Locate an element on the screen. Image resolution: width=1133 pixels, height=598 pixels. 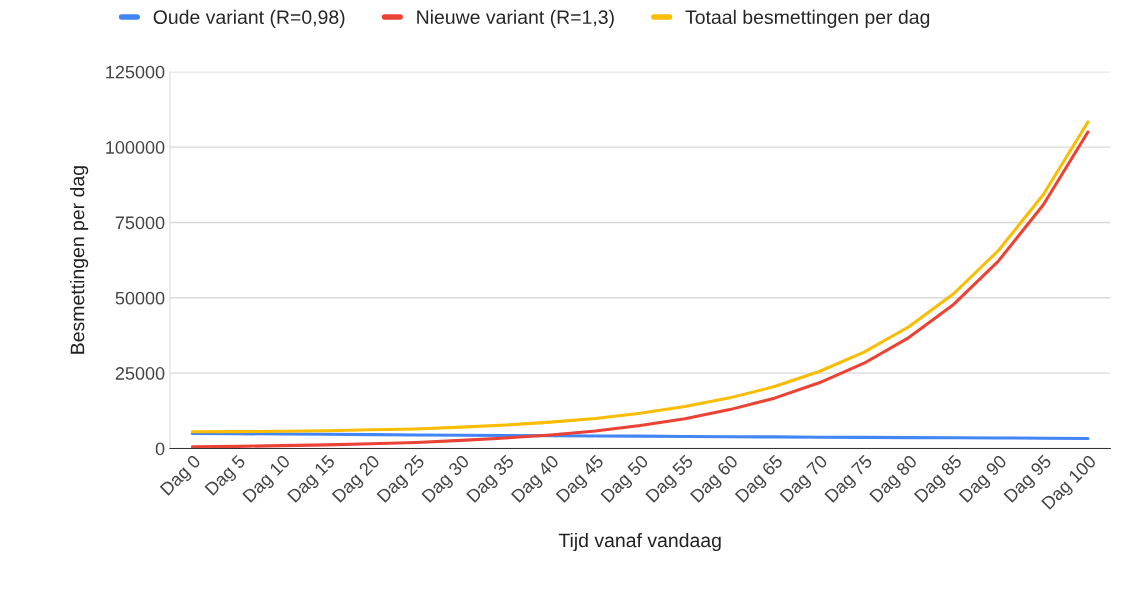
y-tick-label: 25000 is located at coordinates (140, 373).